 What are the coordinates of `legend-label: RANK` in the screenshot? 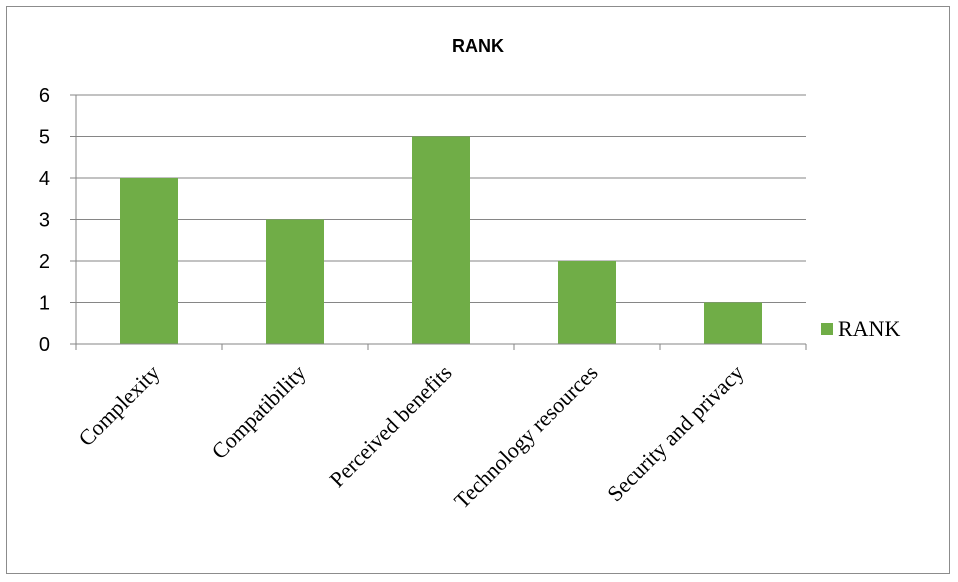 It's located at (869, 328).